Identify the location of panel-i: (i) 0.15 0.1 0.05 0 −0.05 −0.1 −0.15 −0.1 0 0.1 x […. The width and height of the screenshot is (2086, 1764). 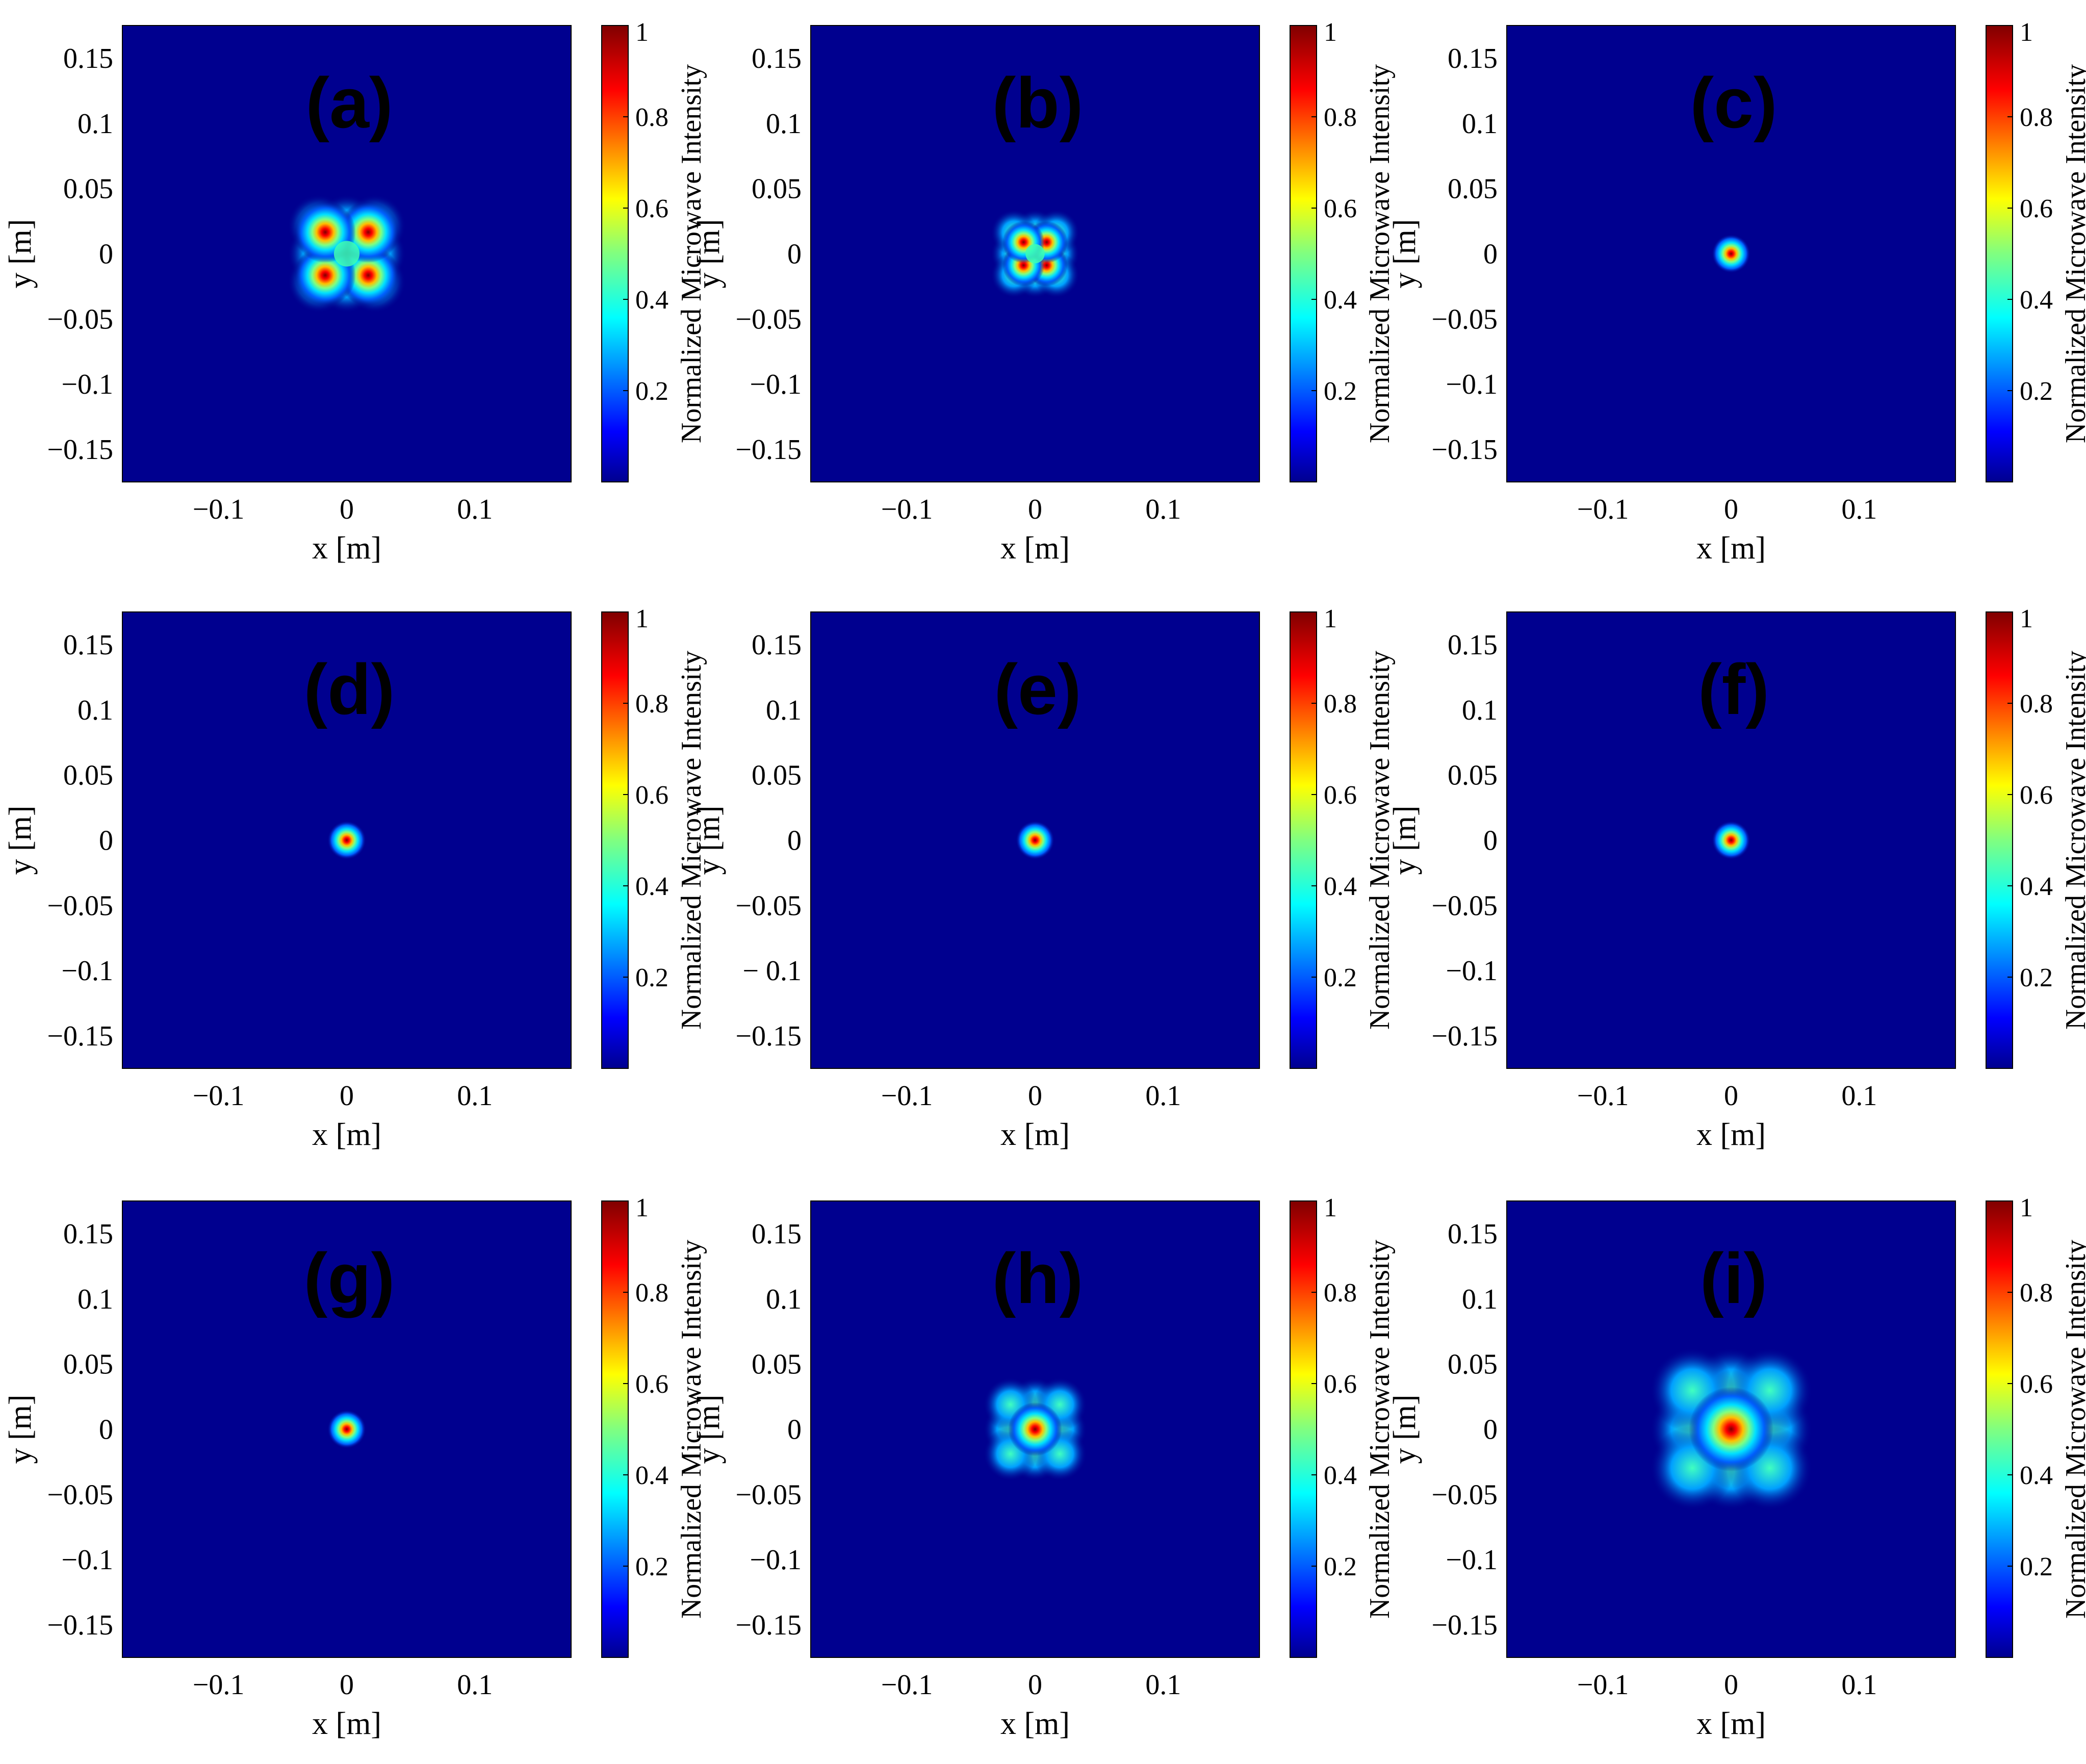
(1737, 1467).